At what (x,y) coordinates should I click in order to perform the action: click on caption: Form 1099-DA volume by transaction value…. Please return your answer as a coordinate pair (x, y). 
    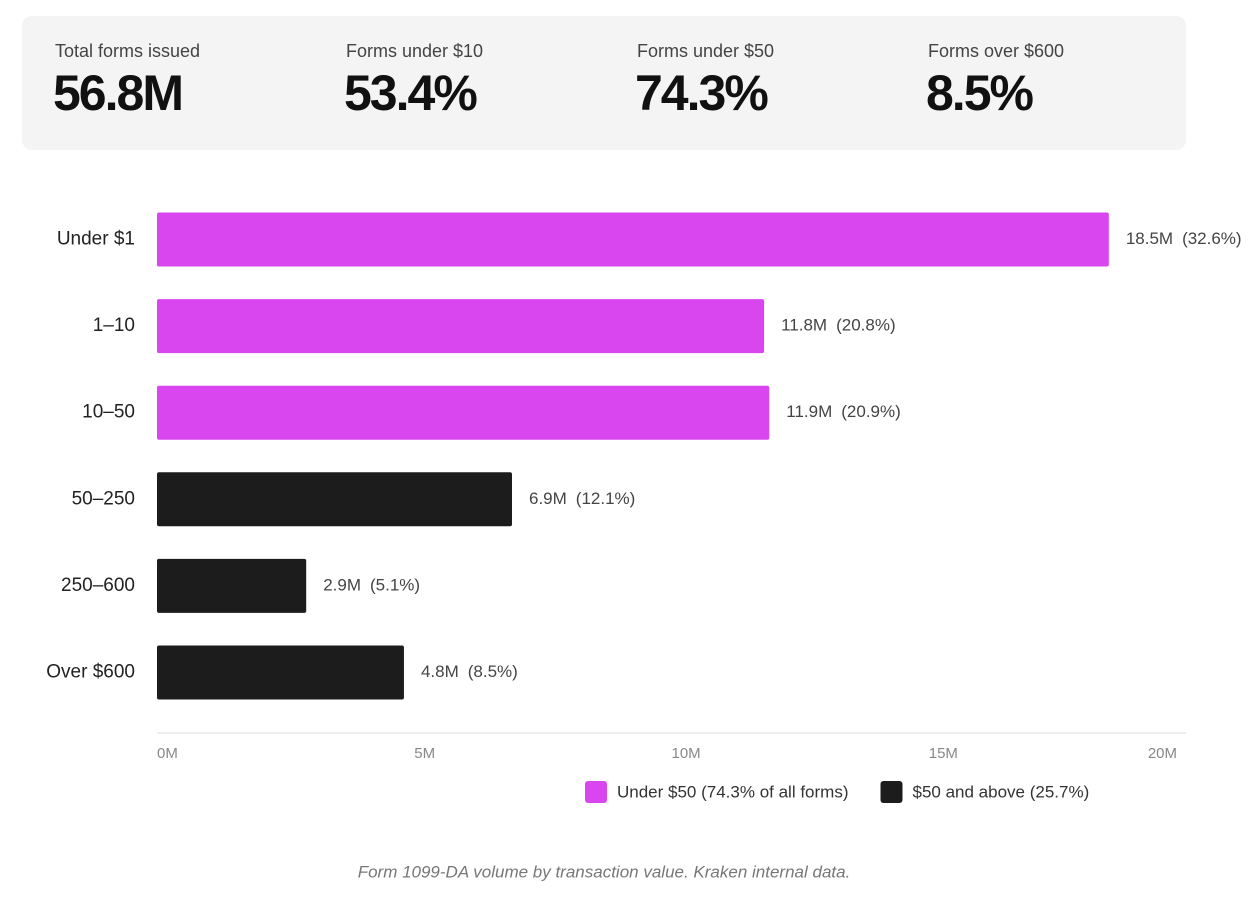
    Looking at the image, I should click on (604, 871).